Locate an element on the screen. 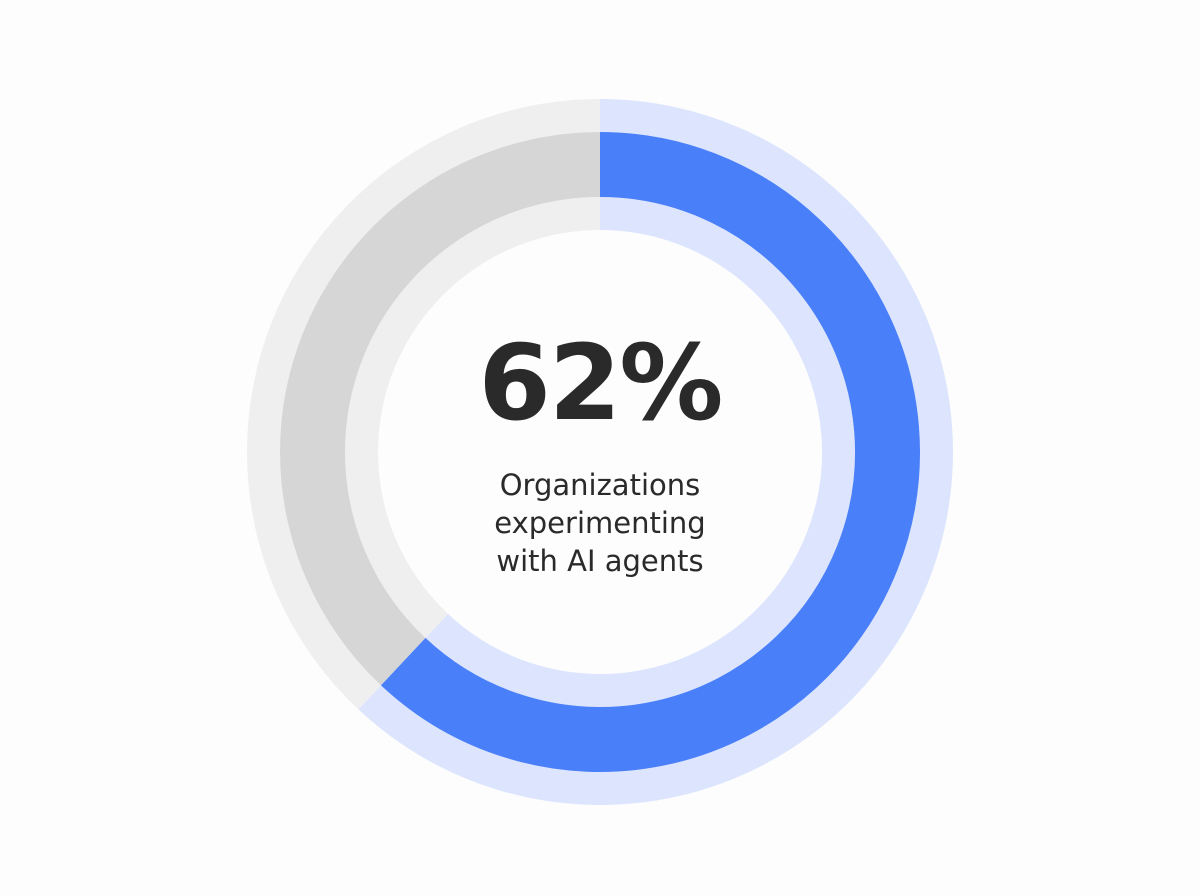  value-label: 62% is located at coordinates (601, 383).